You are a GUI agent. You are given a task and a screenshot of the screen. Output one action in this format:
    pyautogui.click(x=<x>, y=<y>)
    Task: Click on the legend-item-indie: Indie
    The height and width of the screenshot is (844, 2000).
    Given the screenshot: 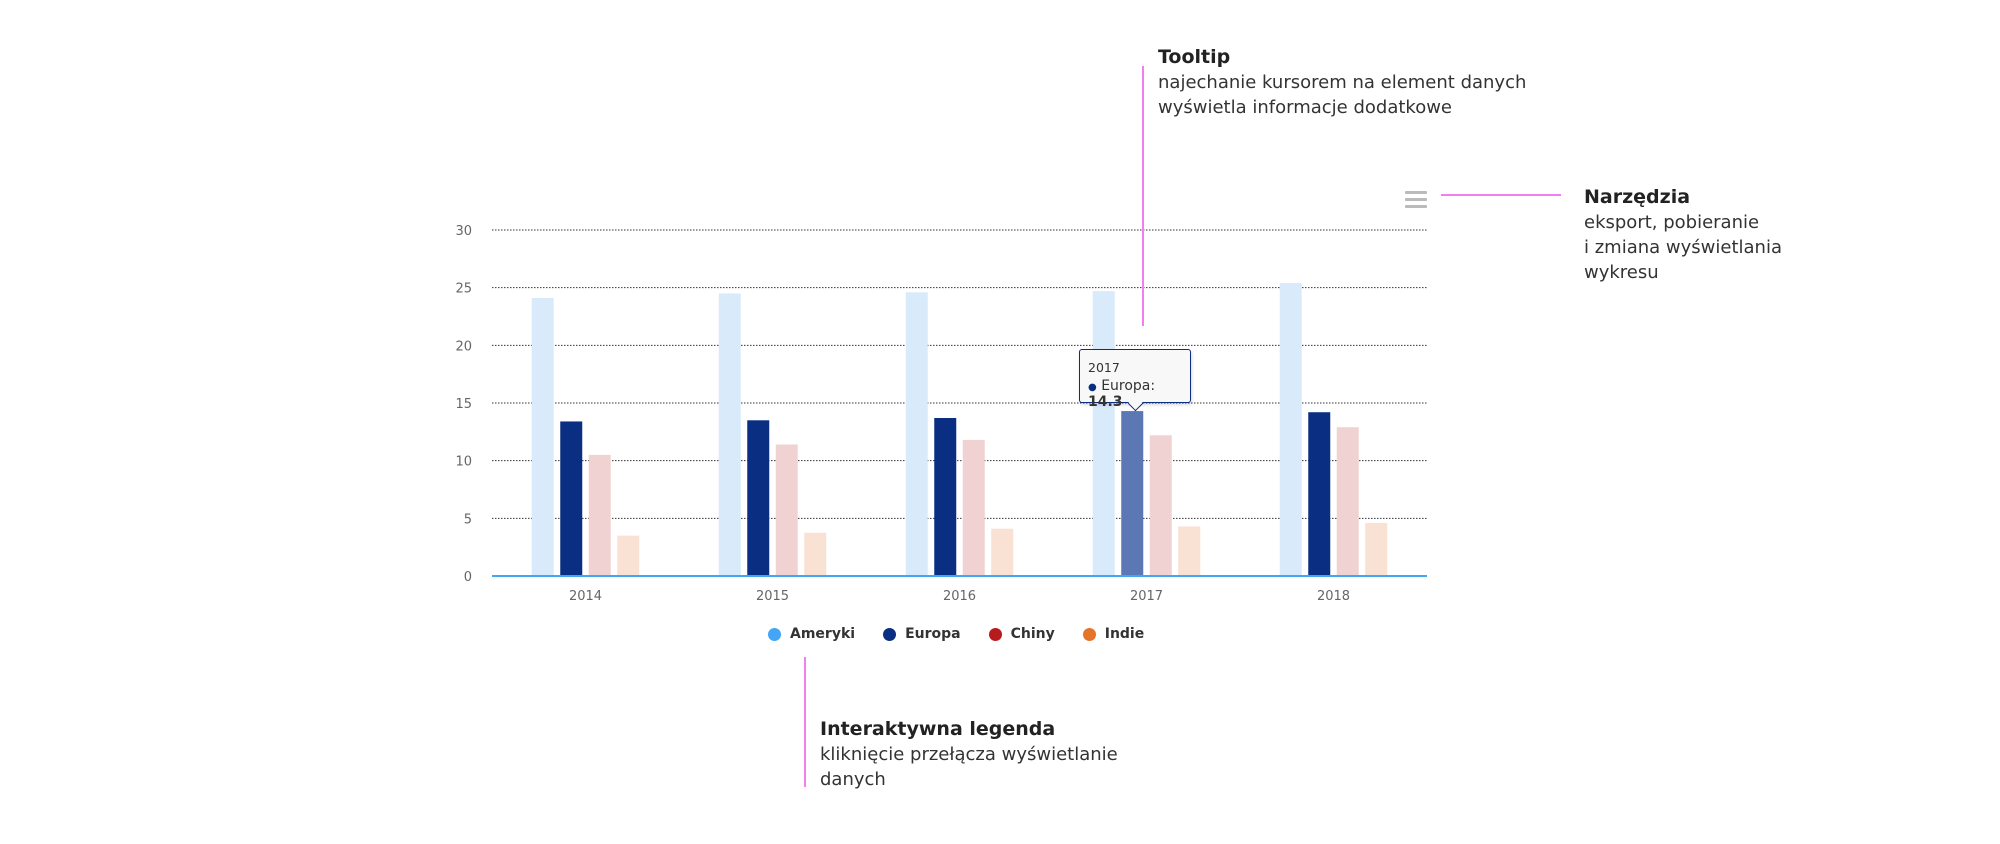 What is the action you would take?
    pyautogui.click(x=1113, y=634)
    